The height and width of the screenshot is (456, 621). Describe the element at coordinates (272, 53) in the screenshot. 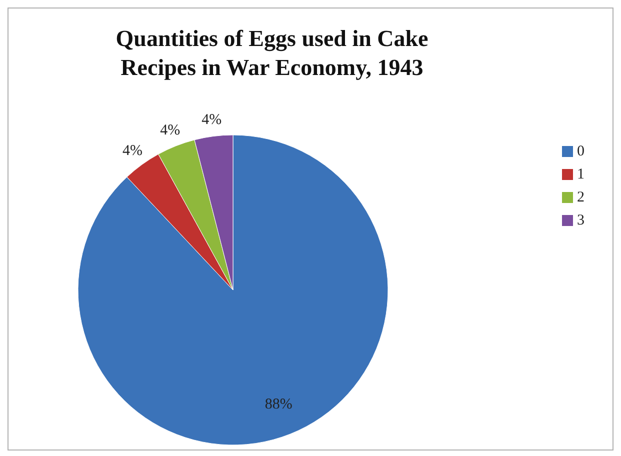

I see `chart-title: Quantities of Eggs used in Cake Recipes in War Economy, 1943` at that location.